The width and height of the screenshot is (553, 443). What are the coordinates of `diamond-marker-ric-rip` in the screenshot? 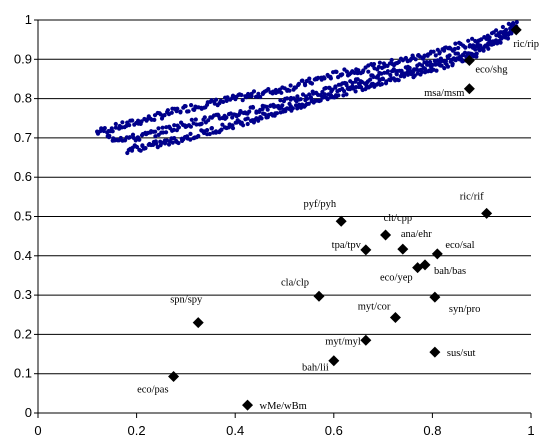 It's located at (516, 30).